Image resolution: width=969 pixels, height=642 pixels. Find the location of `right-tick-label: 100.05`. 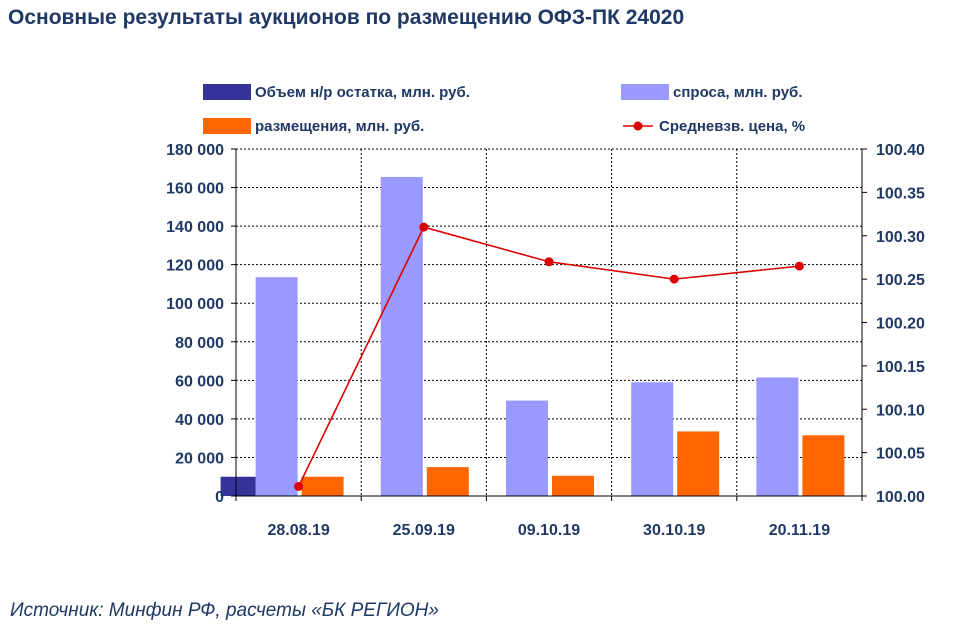

right-tick-label: 100.05 is located at coordinates (900, 454).